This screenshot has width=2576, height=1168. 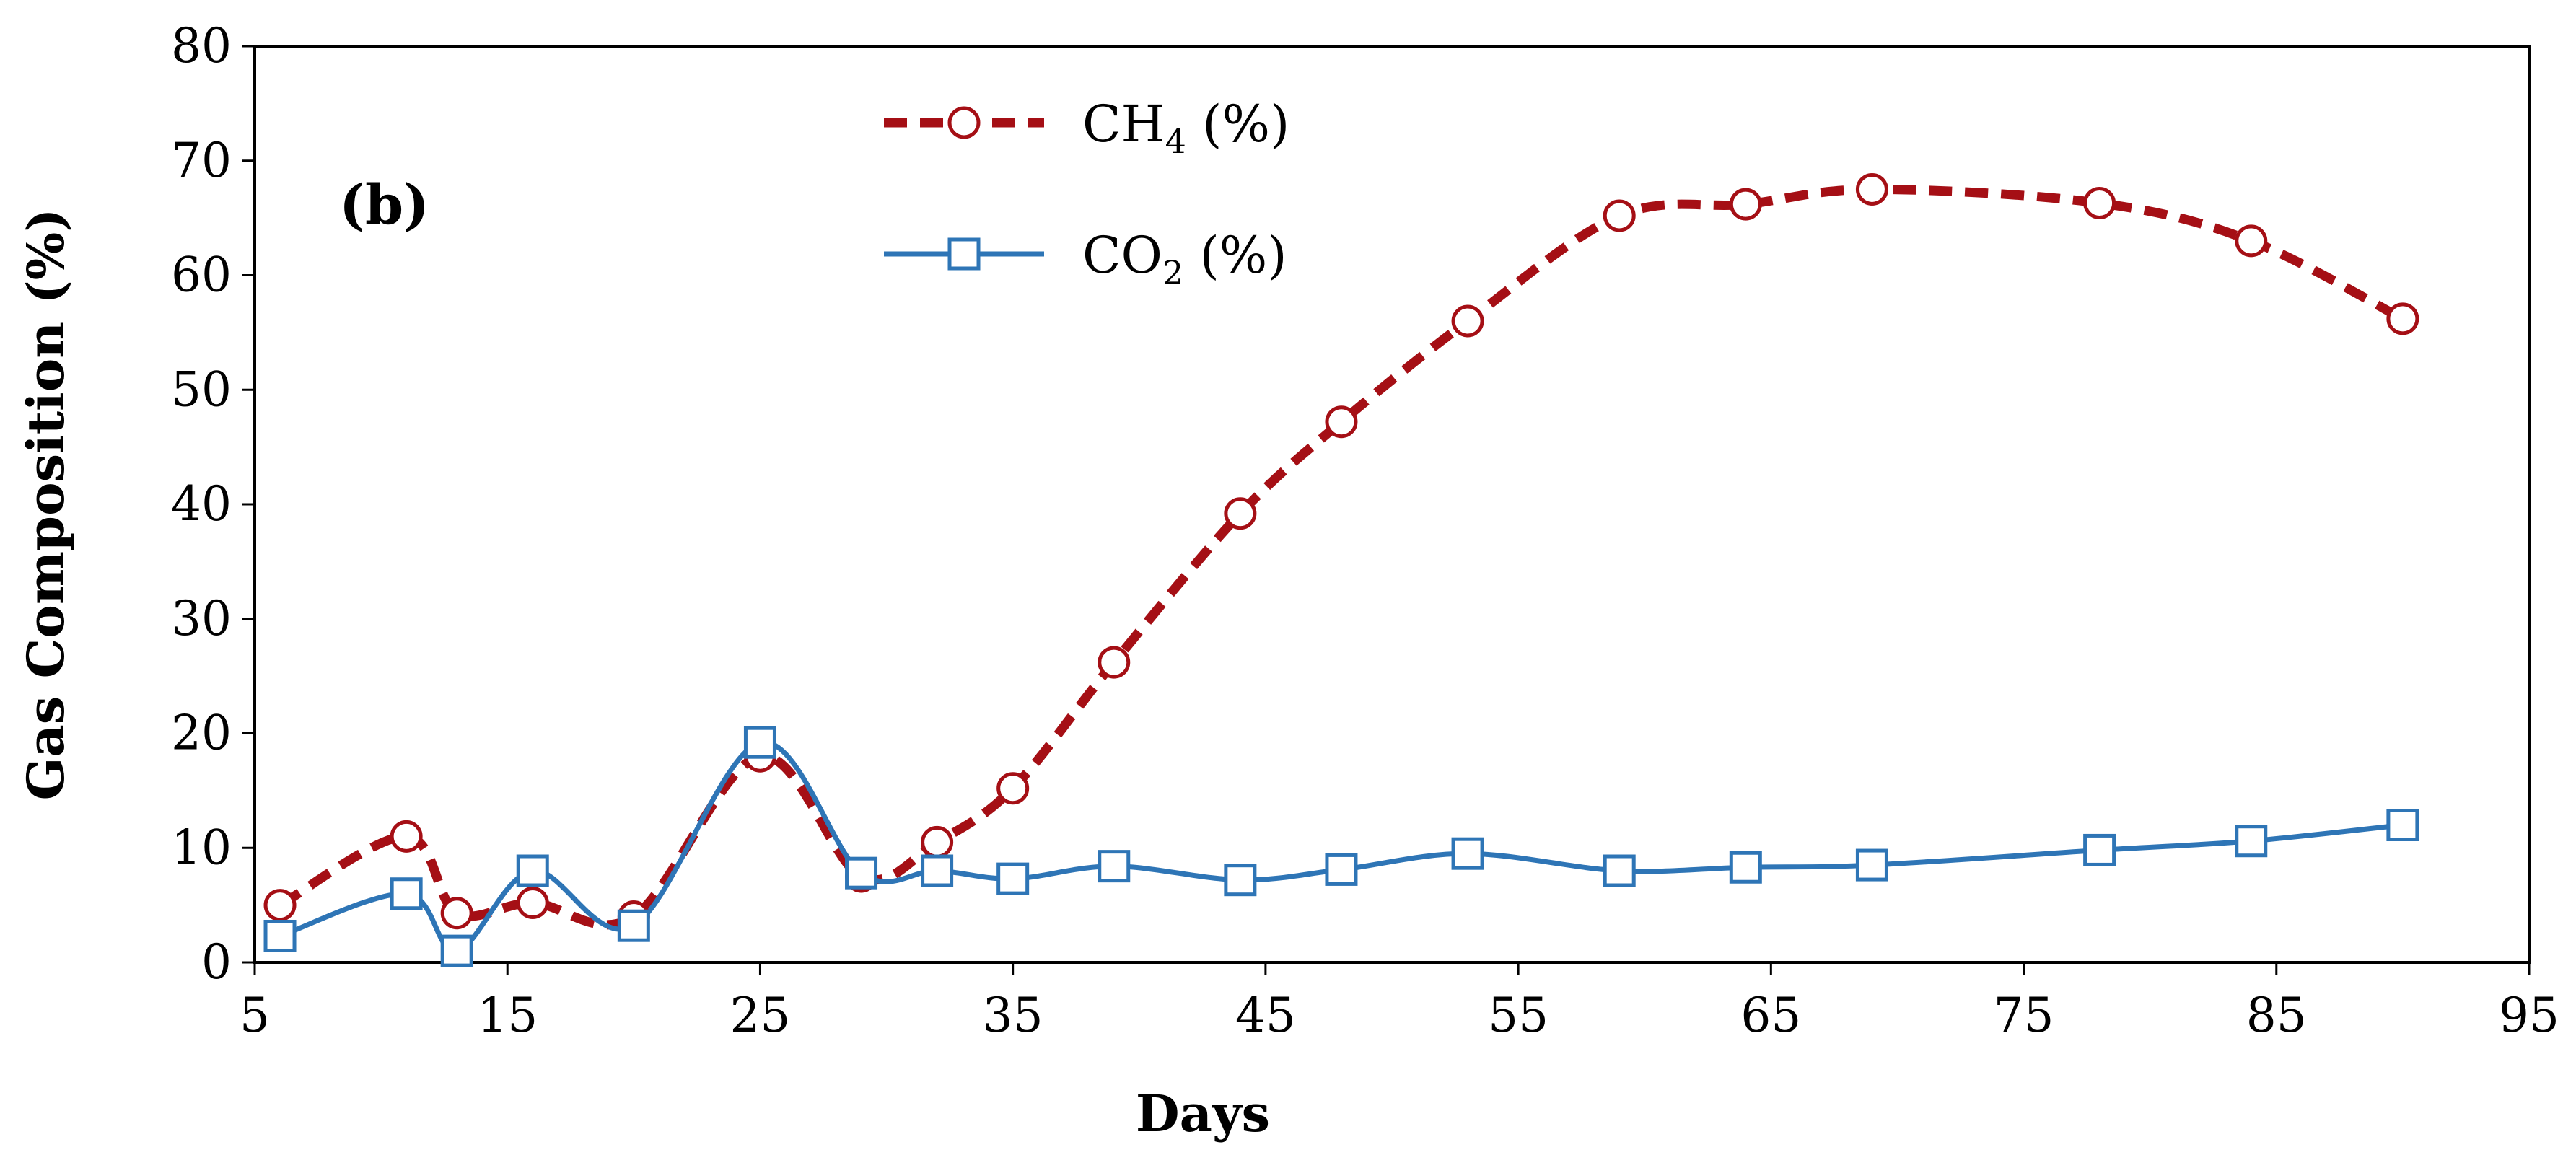 I want to click on x-tick-label: 95, so click(x=2529, y=1015).